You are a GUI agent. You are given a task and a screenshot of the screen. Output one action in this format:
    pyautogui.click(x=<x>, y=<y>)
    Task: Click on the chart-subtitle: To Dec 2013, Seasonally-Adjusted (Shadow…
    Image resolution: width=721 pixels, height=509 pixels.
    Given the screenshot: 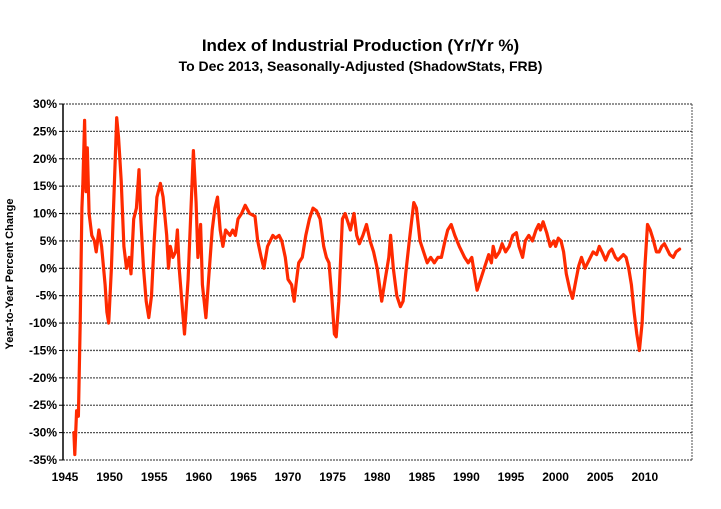 What is the action you would take?
    pyautogui.click(x=360, y=66)
    